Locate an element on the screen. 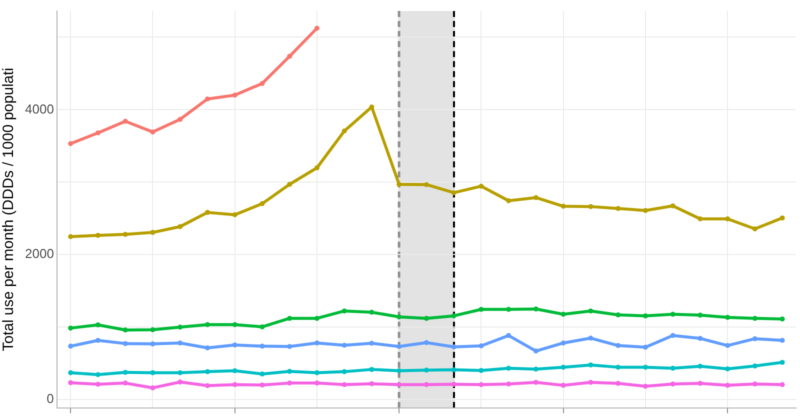 The width and height of the screenshot is (800, 419). y-axis-title: Total use per month (DDDs / 1000 populati is located at coordinates (9, 210).